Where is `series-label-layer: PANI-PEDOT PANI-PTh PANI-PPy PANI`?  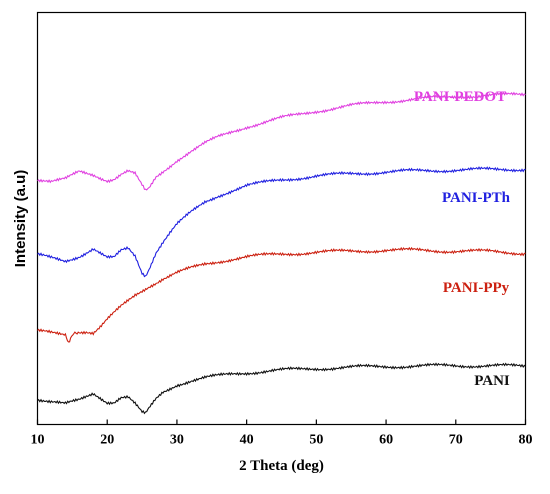 series-label-layer: PANI-PEDOT PANI-PTh PANI-PPy PANI is located at coordinates (462, 239).